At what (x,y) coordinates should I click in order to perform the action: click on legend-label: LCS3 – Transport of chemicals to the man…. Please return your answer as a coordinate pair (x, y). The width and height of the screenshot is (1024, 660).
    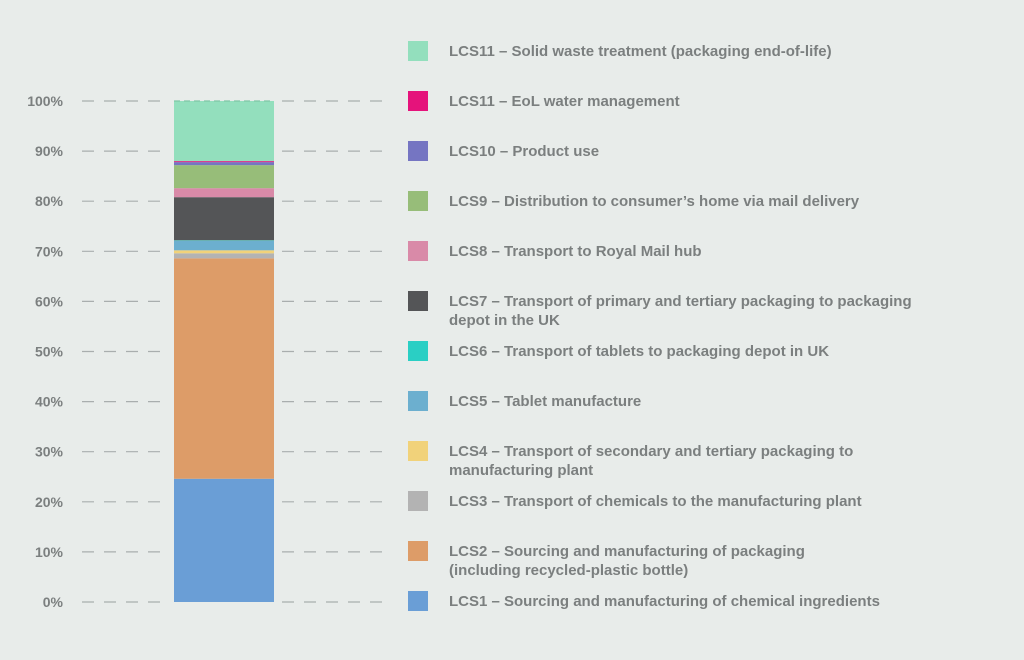
    Looking at the image, I should click on (655, 501).